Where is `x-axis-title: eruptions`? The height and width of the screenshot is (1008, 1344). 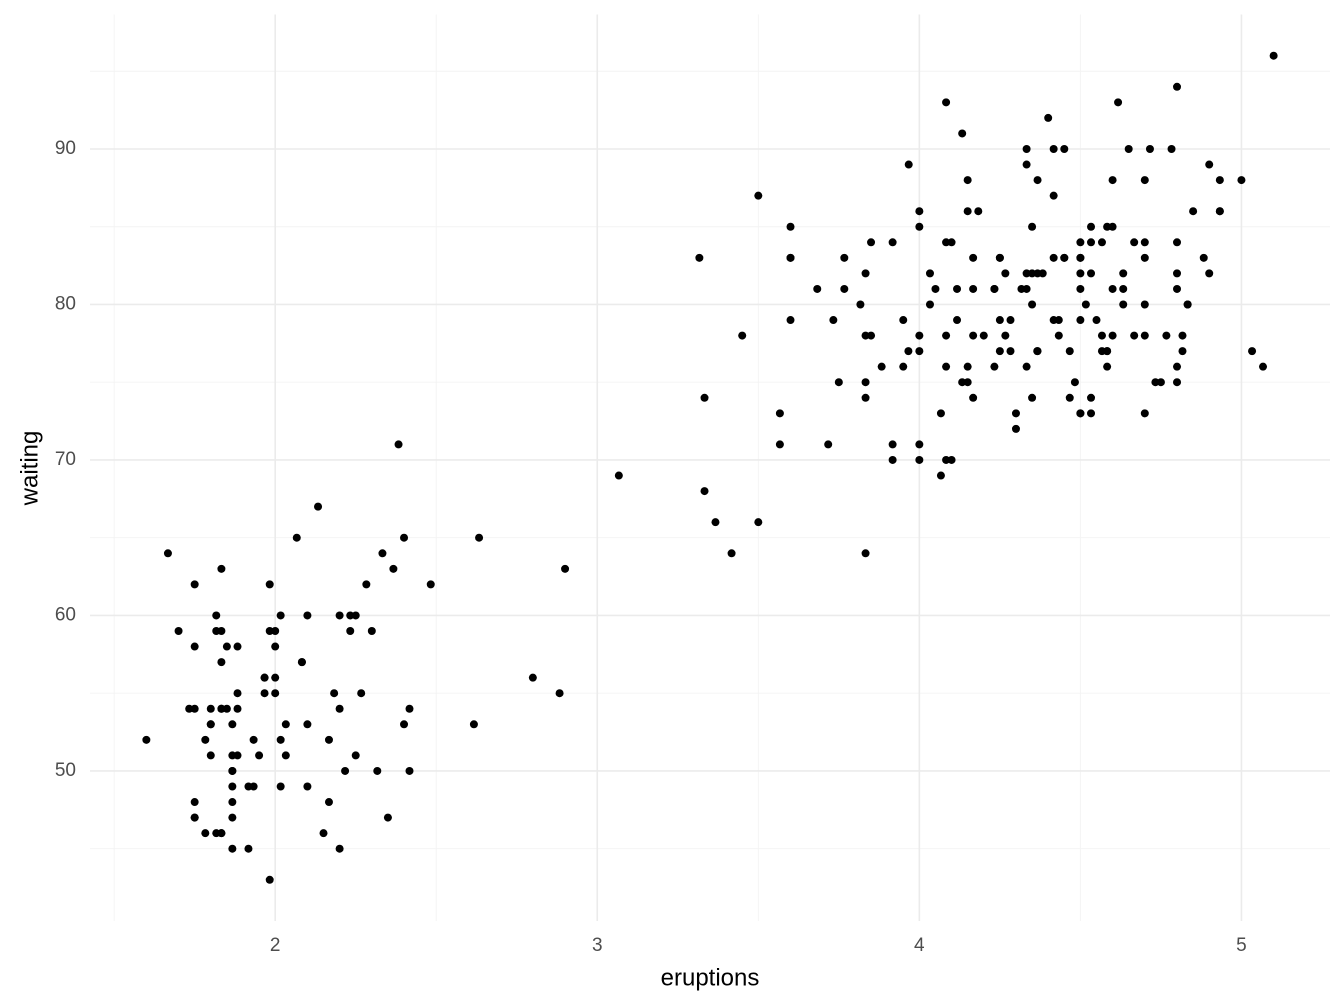
x-axis-title: eruptions is located at coordinates (710, 977).